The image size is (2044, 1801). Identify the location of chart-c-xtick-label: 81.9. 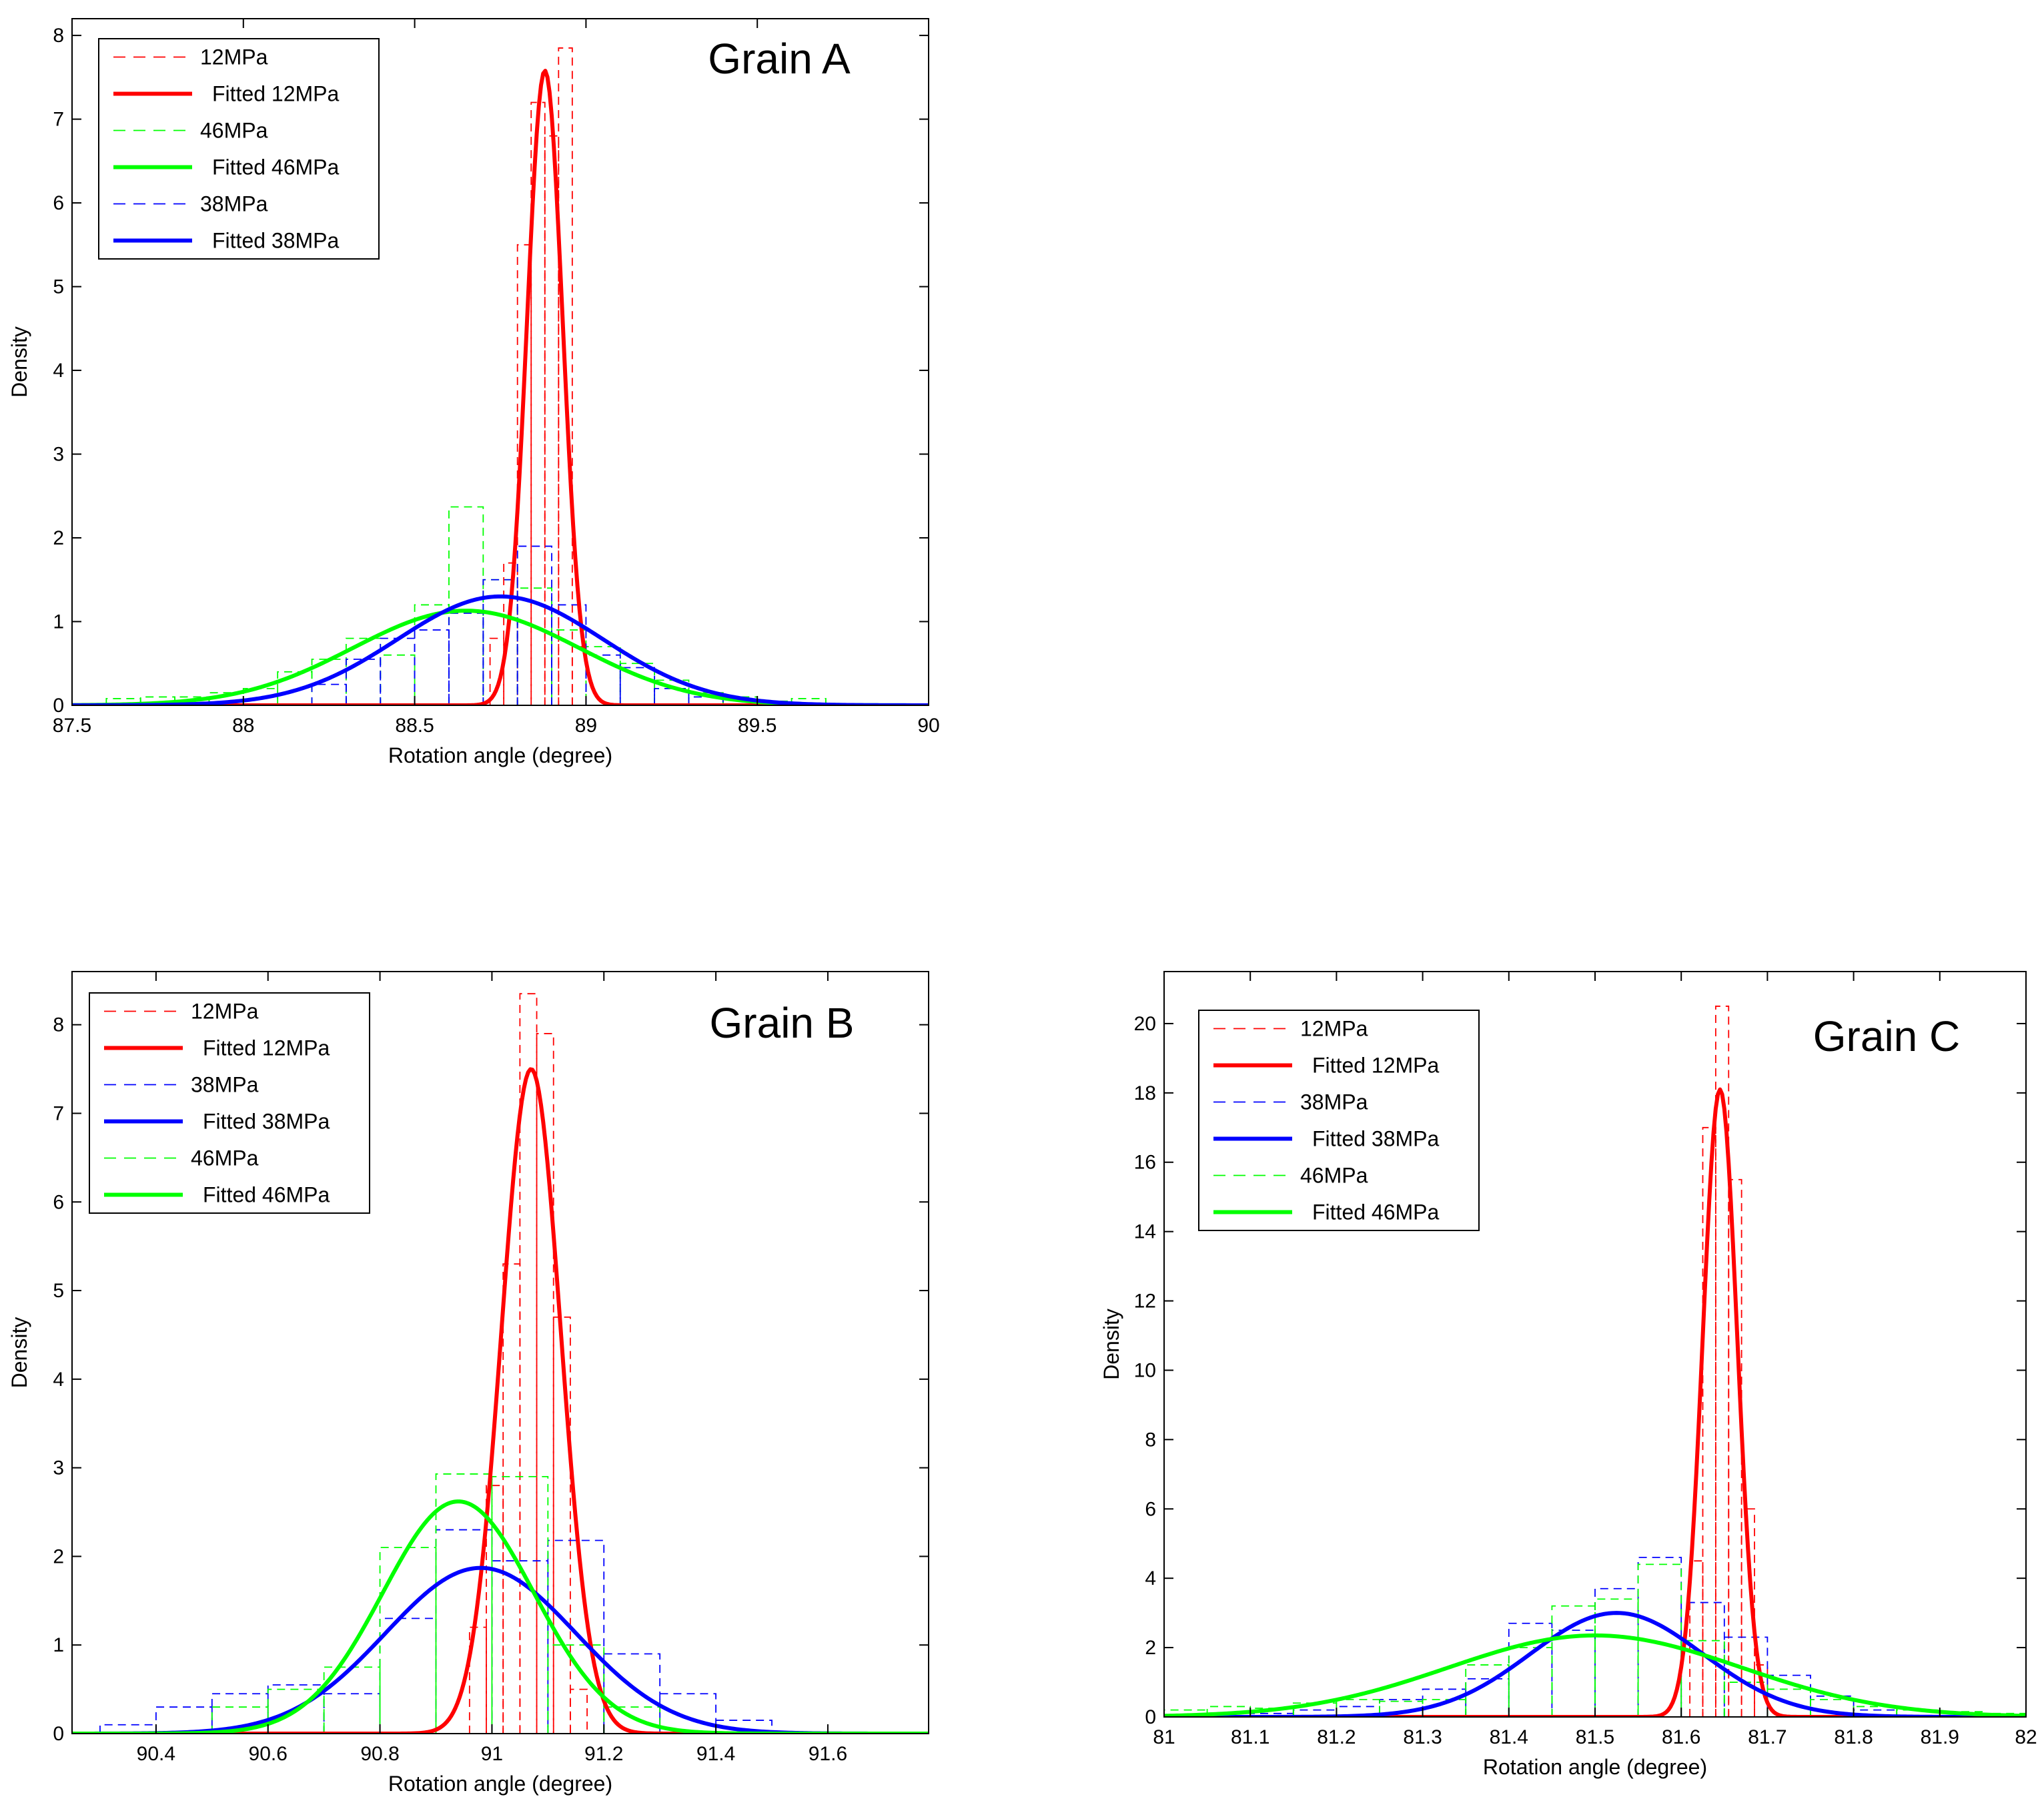
(1940, 1737).